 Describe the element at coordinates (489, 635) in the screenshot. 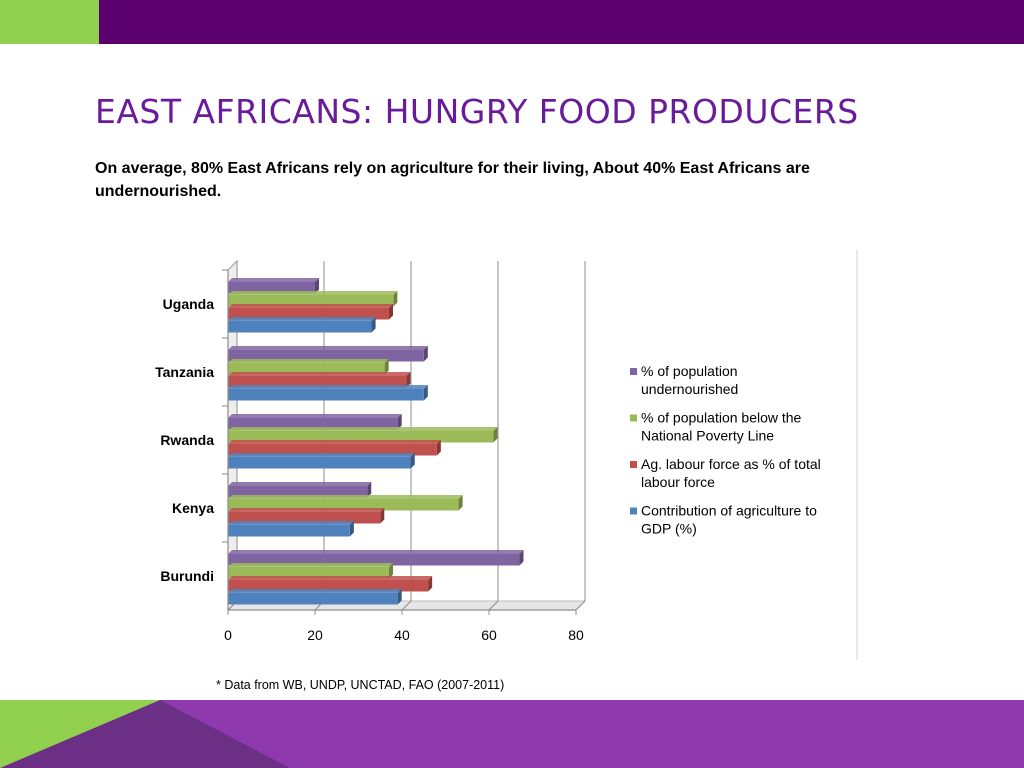

I see `x-tick-label-60: 60` at that location.